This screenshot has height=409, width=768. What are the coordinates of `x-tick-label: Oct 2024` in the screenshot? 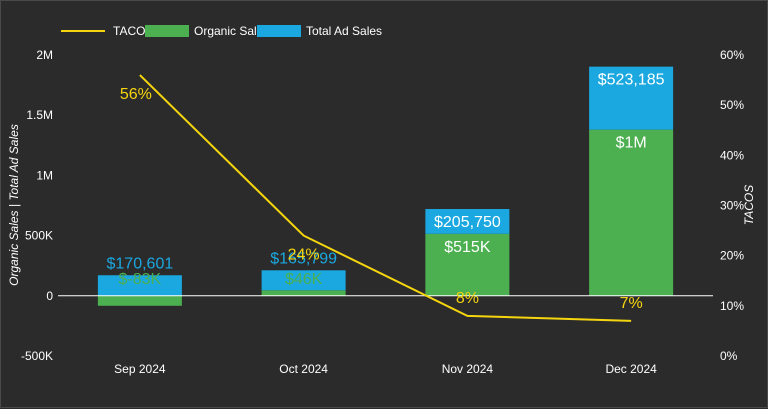 It's located at (303, 369).